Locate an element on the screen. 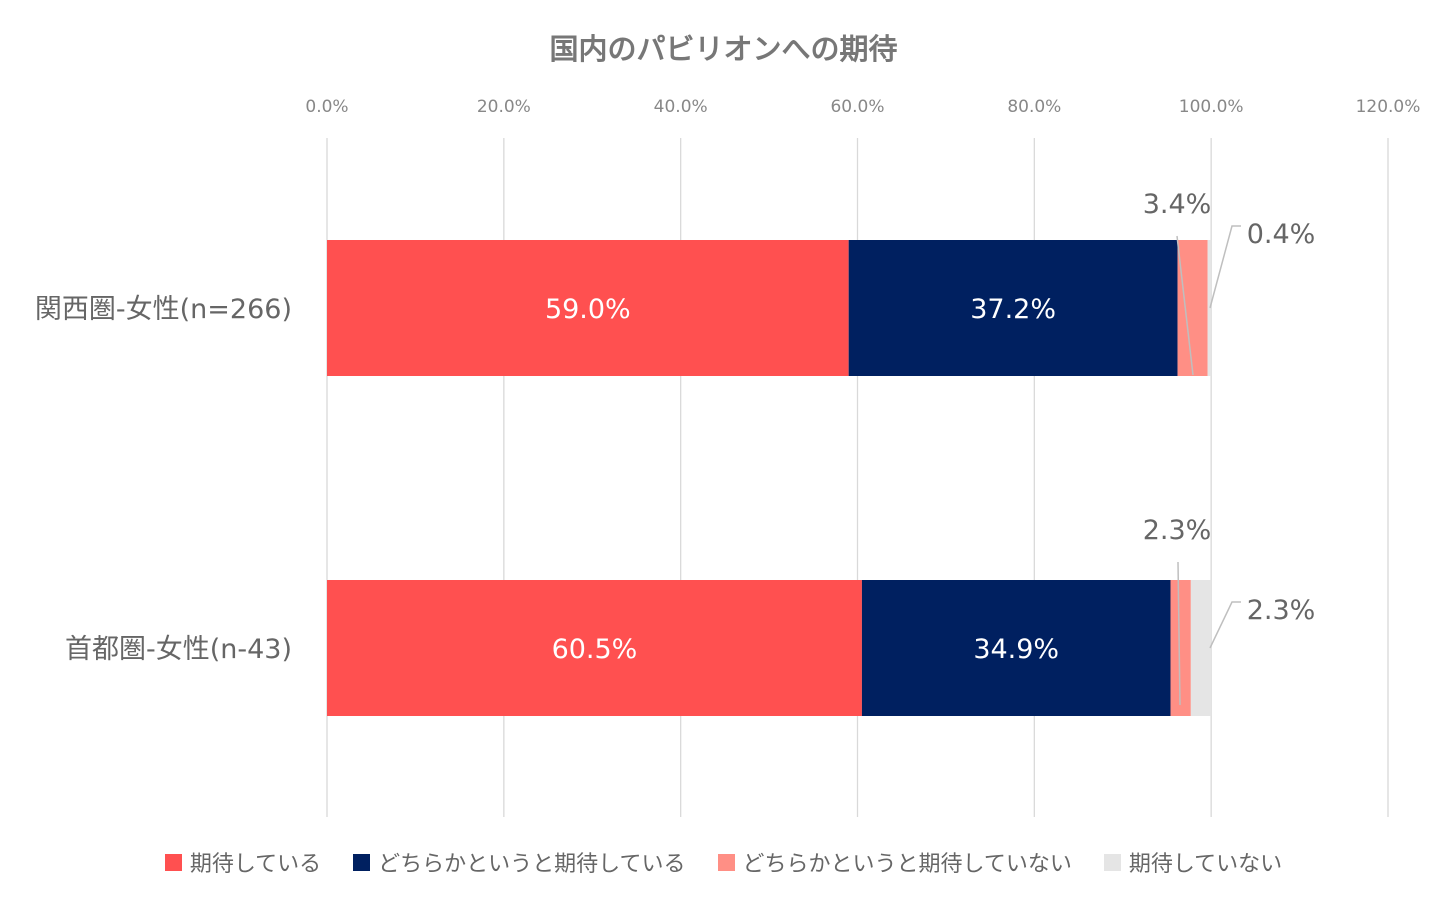 The height and width of the screenshot is (904, 1447). x-tick-label: 40.0% is located at coordinates (681, 107).